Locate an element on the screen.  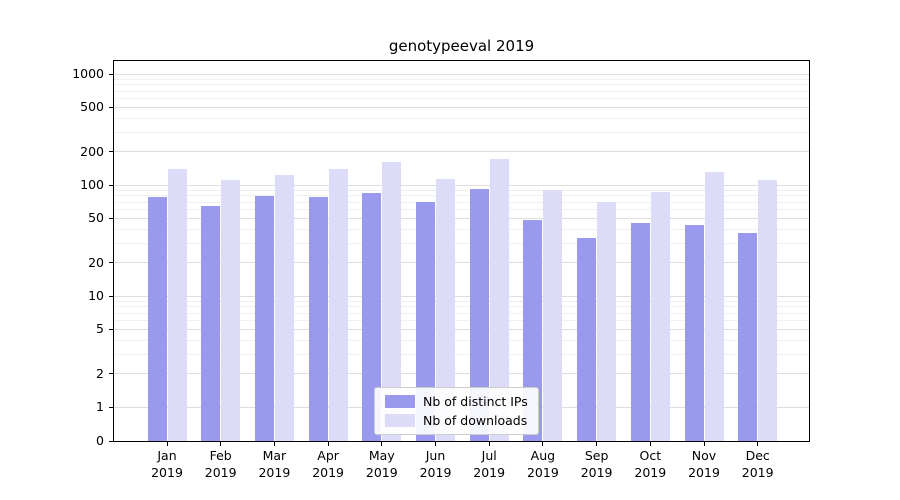
y-axis-tick-label: 2 is located at coordinates (100, 373).